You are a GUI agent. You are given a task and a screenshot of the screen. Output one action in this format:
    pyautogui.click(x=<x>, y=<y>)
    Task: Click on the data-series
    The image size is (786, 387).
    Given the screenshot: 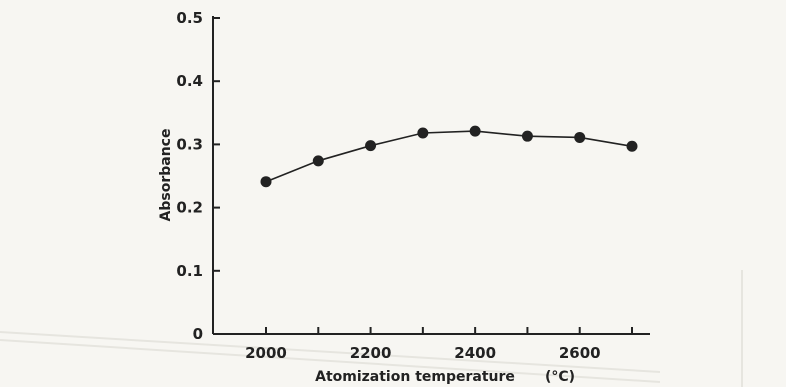 What is the action you would take?
    pyautogui.click(x=449, y=156)
    